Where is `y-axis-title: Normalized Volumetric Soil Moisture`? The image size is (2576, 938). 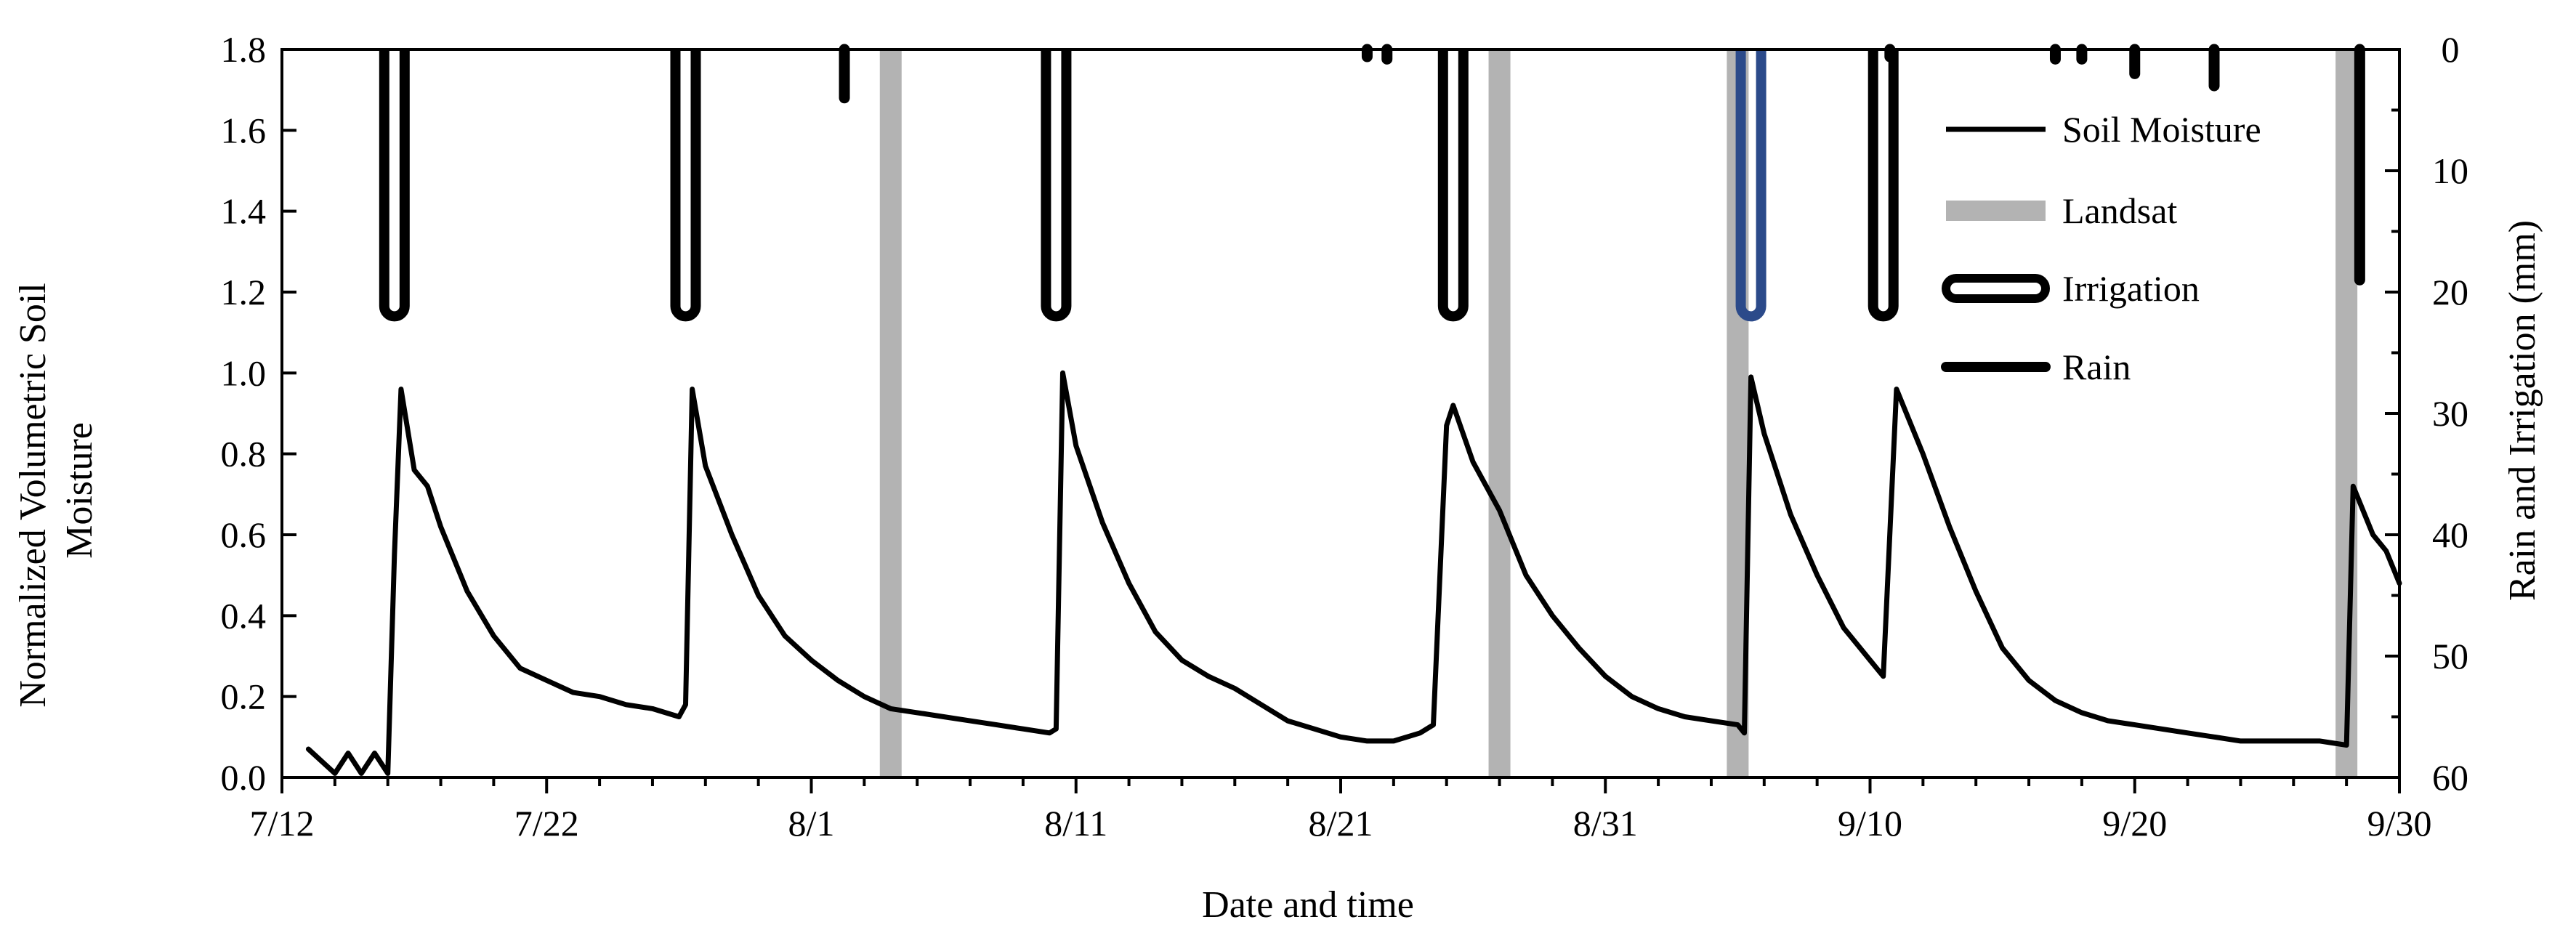
y-axis-title: Normalized Volumetric Soil Moisture is located at coordinates (56, 490).